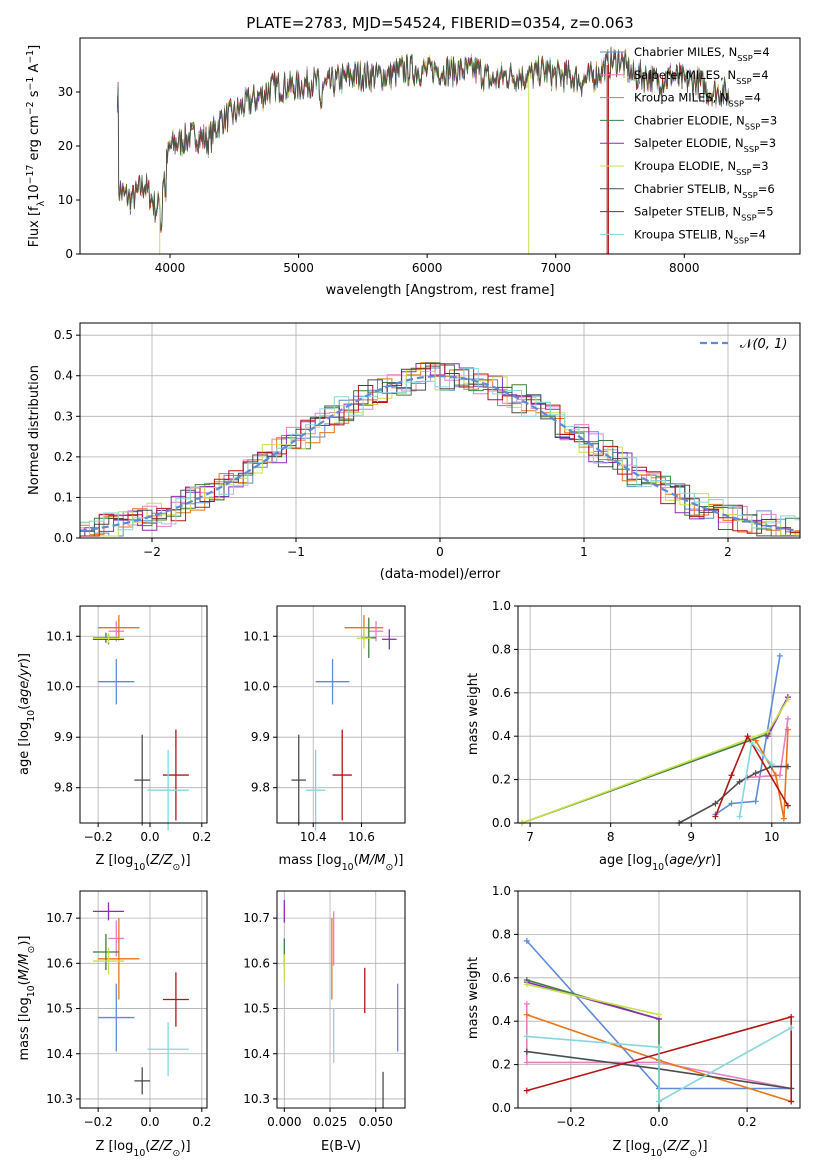 This screenshot has width=819, height=1170. Describe the element at coordinates (298, 268) in the screenshot. I see `x-tick-label: 5000` at that location.